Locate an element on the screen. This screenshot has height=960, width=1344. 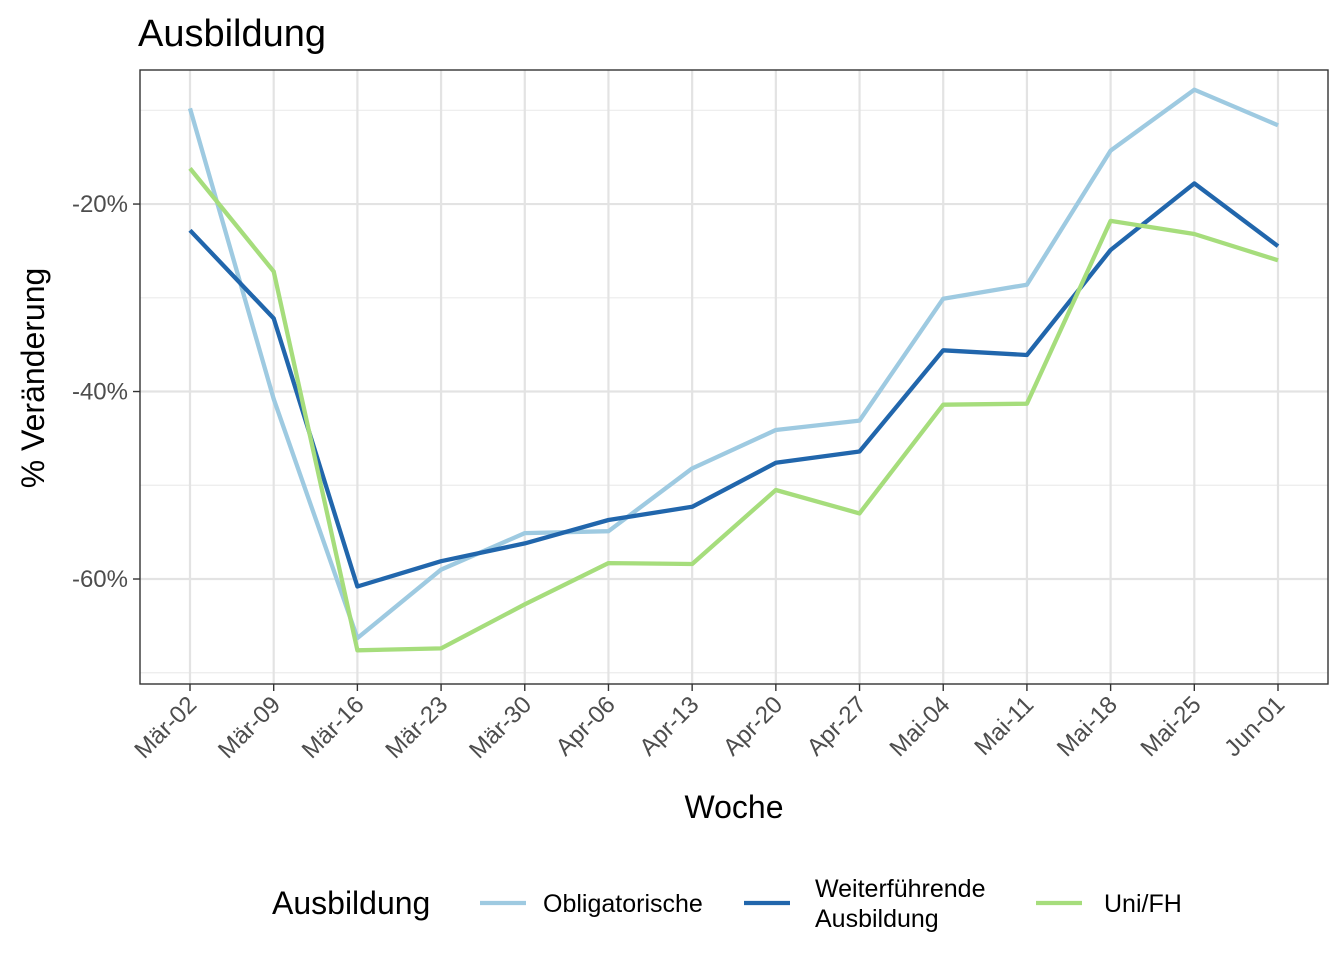
x-tick-label: Mär-16 is located at coordinates (333, 727).